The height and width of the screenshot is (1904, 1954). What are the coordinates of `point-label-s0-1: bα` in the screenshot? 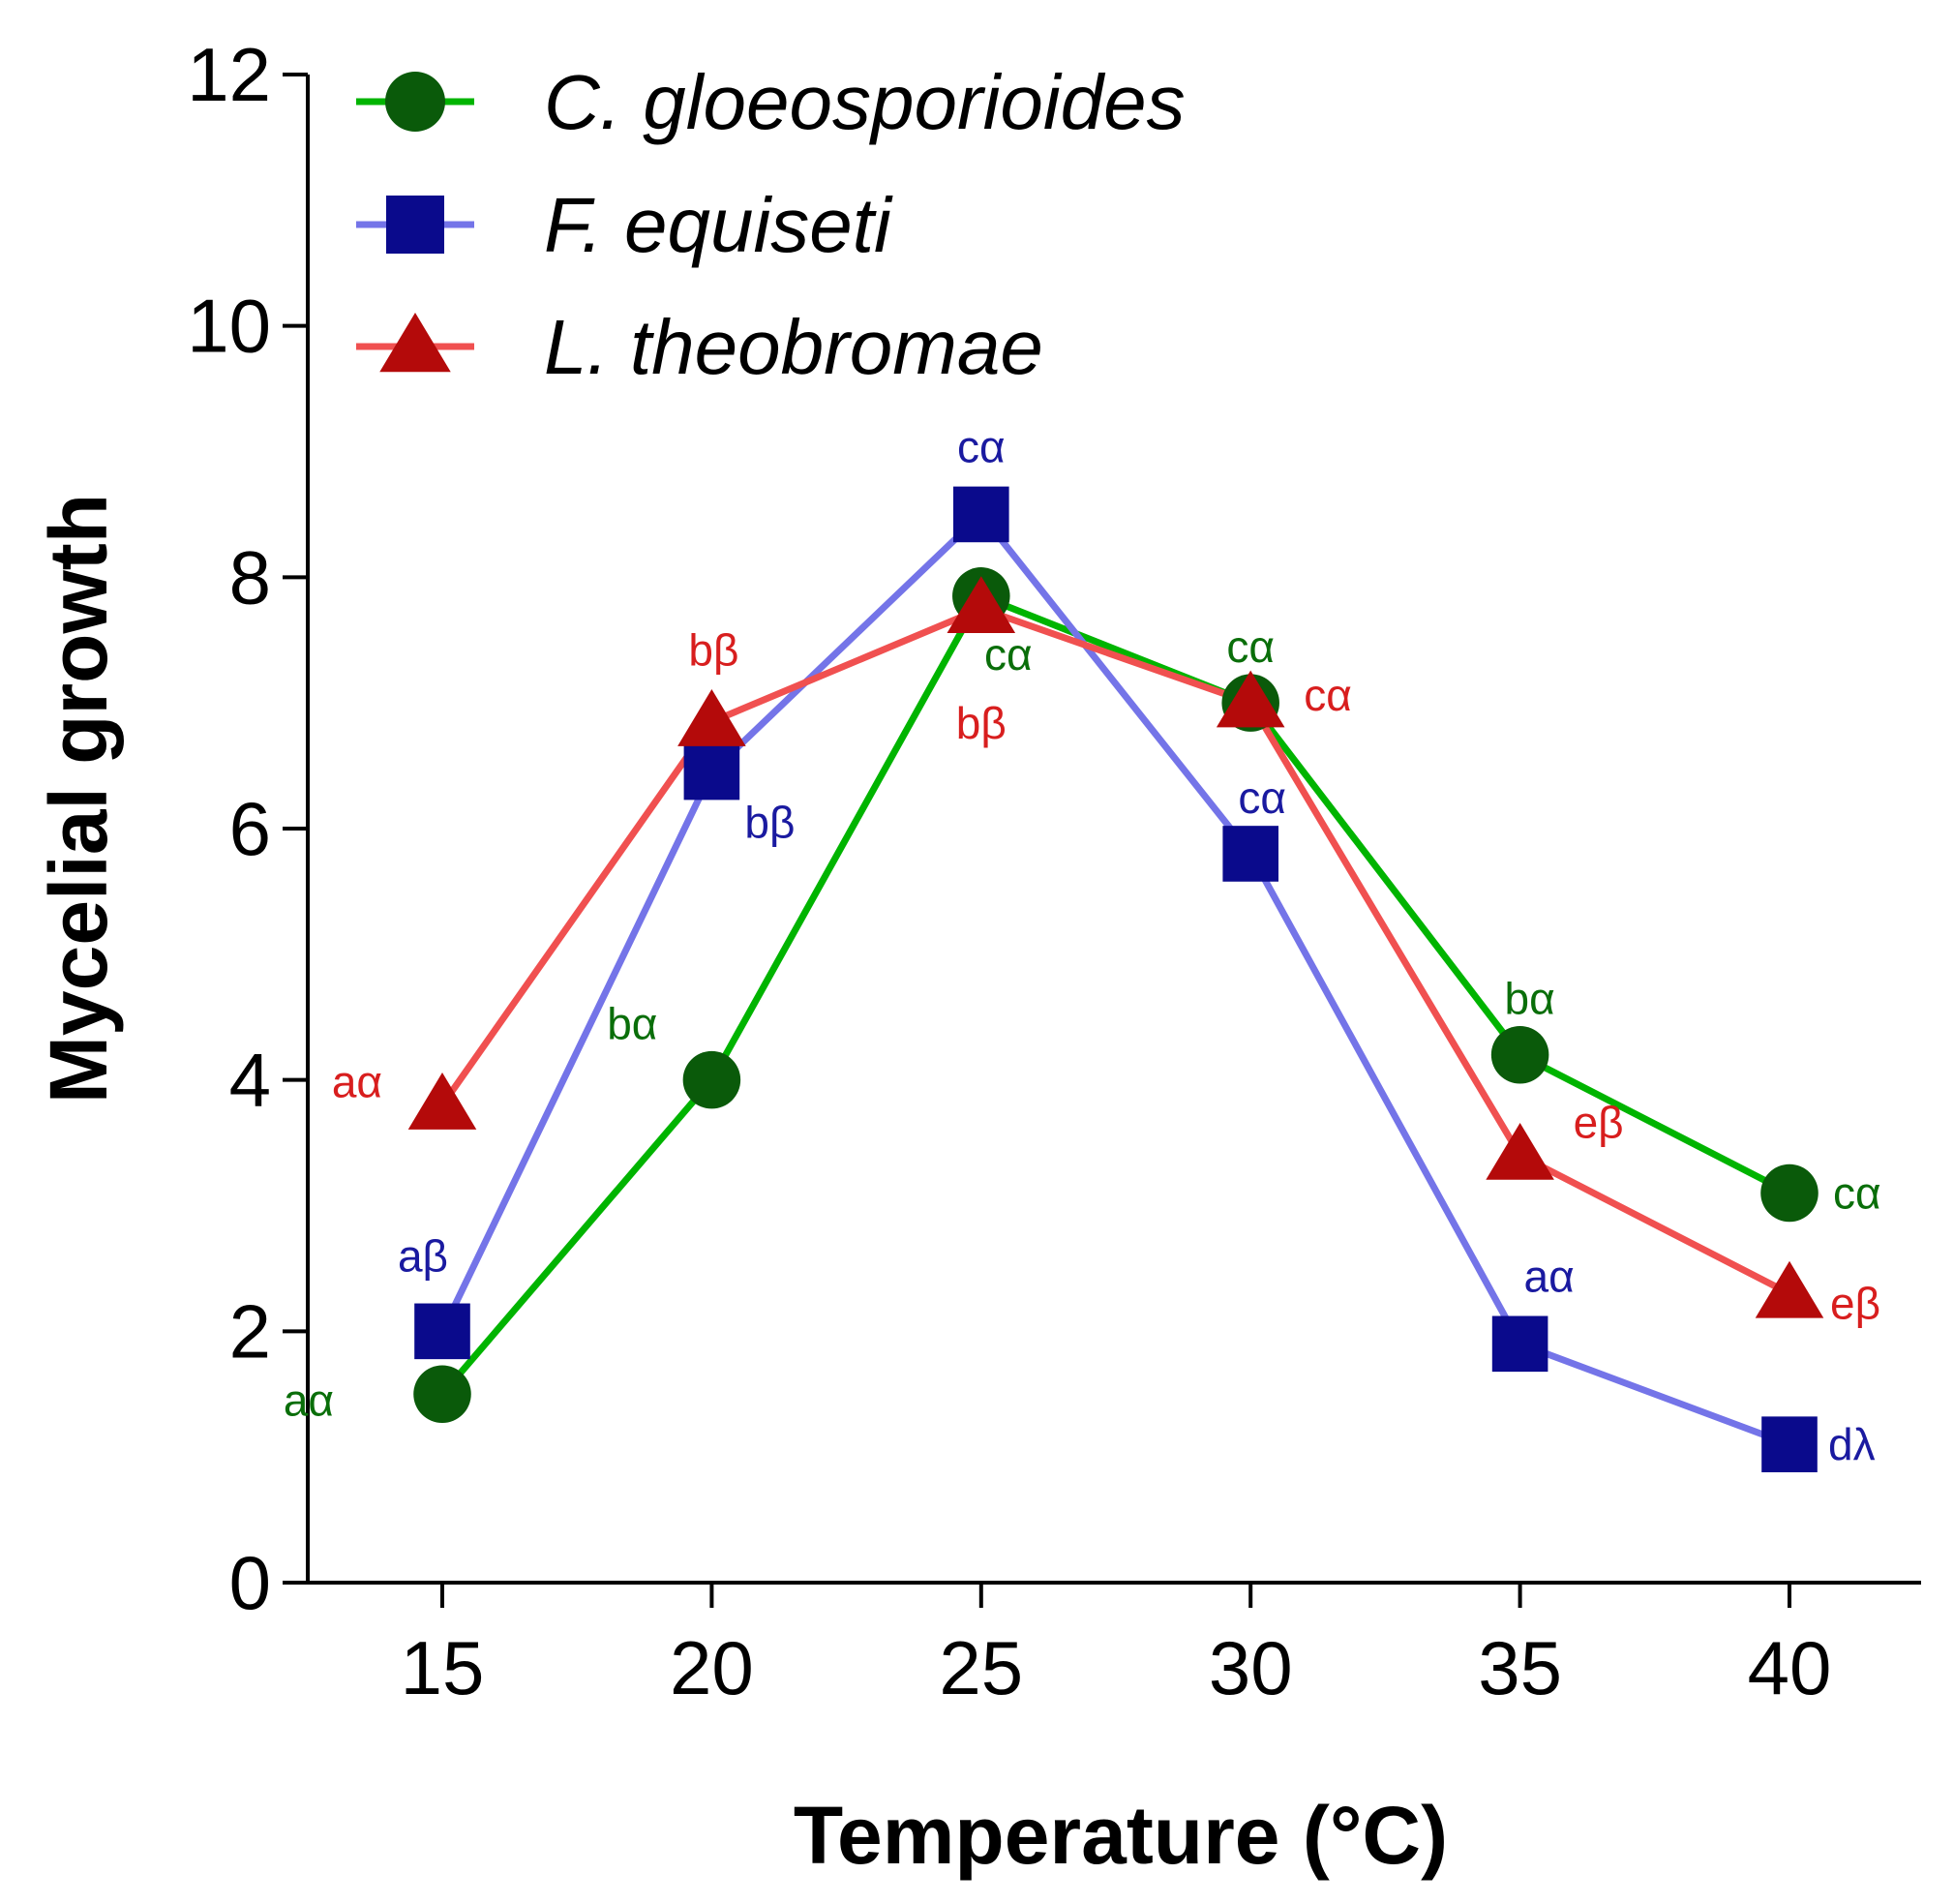 It's located at (632, 1024).